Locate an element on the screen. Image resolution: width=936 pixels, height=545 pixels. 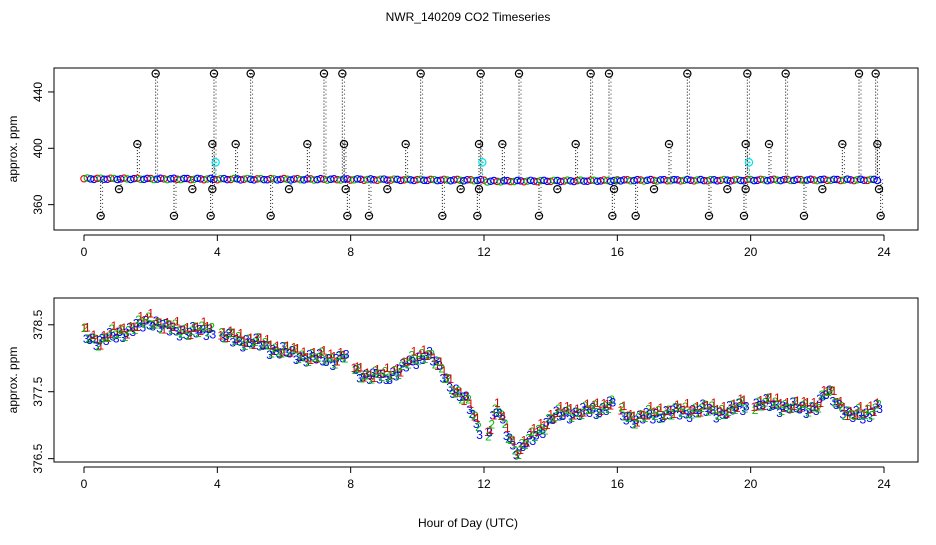
flagged-point is located at coordinates (749, 162).